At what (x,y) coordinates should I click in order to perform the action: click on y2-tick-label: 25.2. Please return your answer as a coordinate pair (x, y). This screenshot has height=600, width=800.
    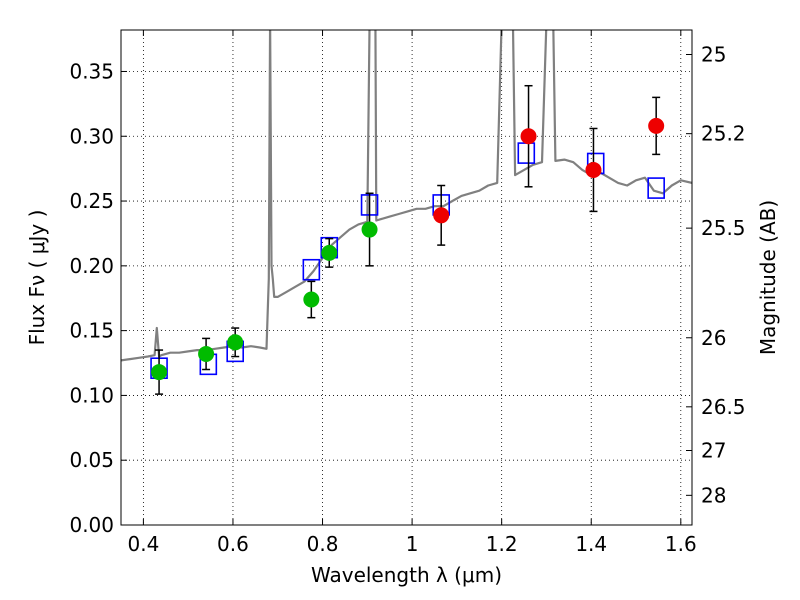
    Looking at the image, I should click on (723, 134).